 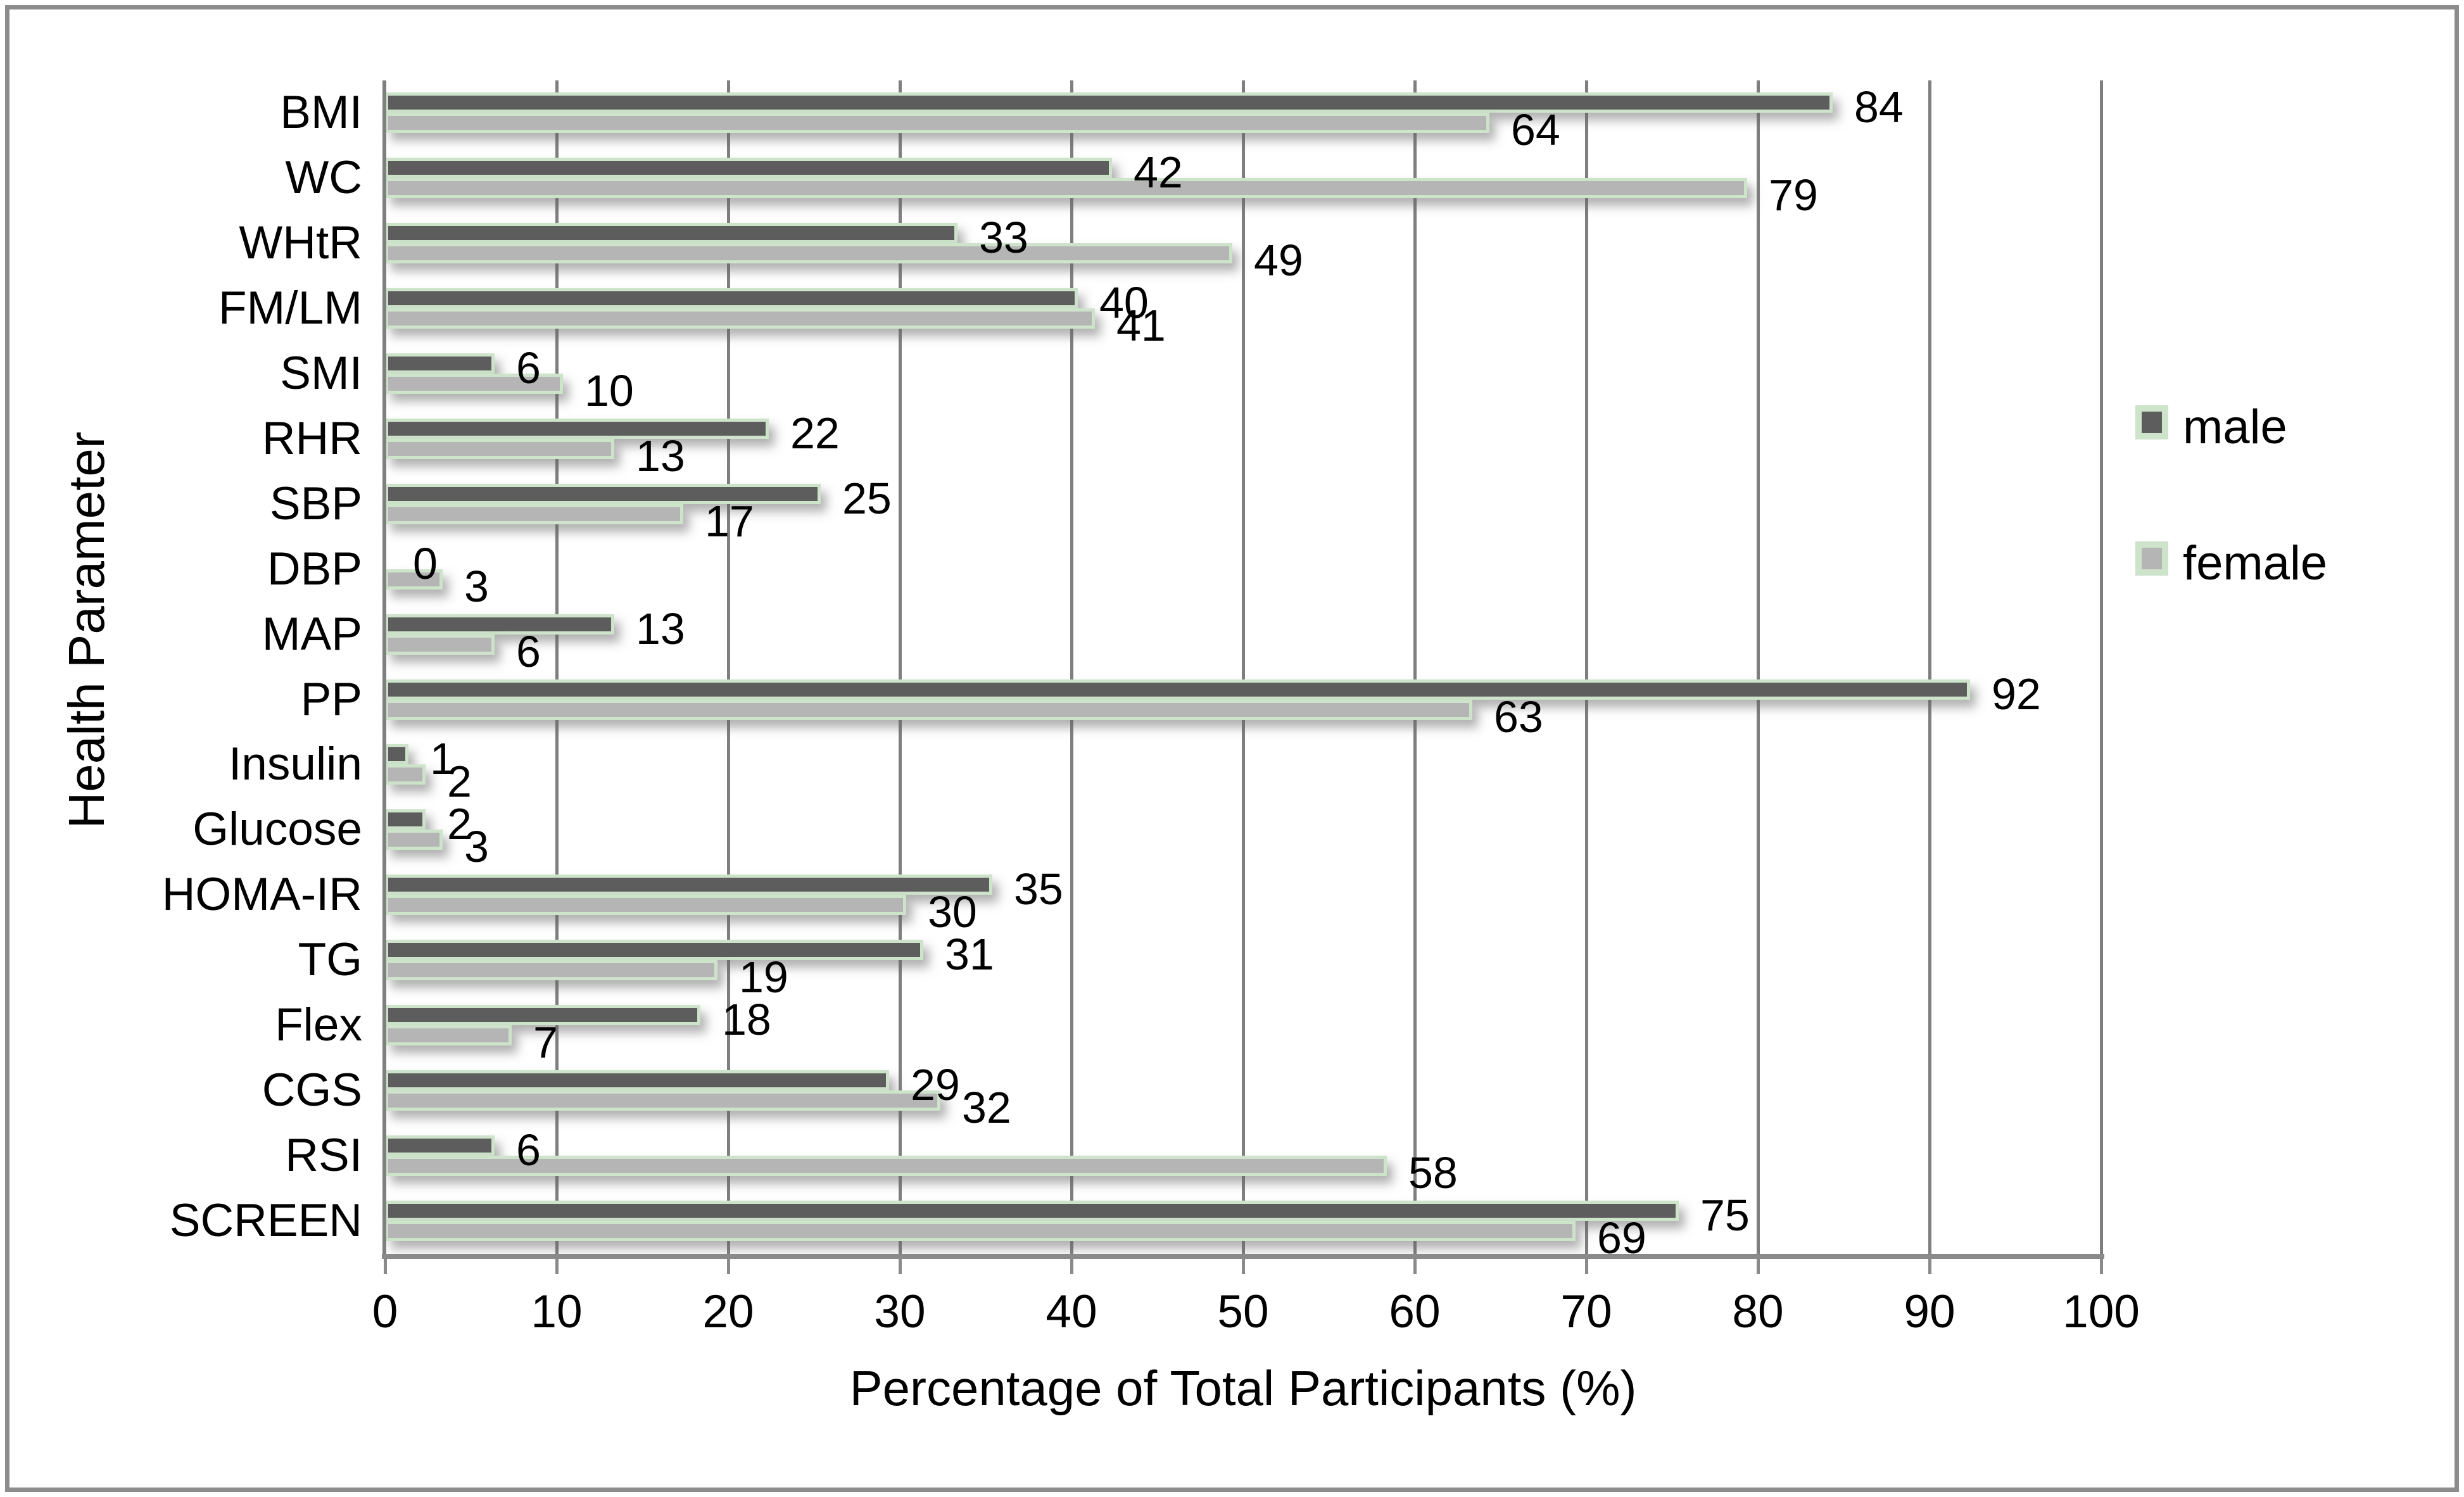 What do you see at coordinates (440, 1145) in the screenshot?
I see `bar-male-RSI` at bounding box center [440, 1145].